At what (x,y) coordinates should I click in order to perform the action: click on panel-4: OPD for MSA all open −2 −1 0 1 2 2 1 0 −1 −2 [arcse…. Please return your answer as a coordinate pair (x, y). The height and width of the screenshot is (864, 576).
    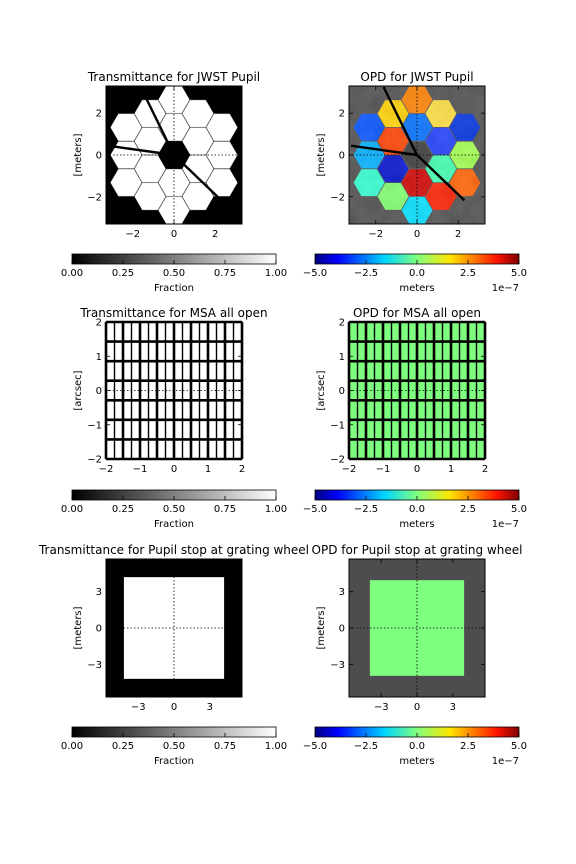
    Looking at the image, I should click on (415, 418).